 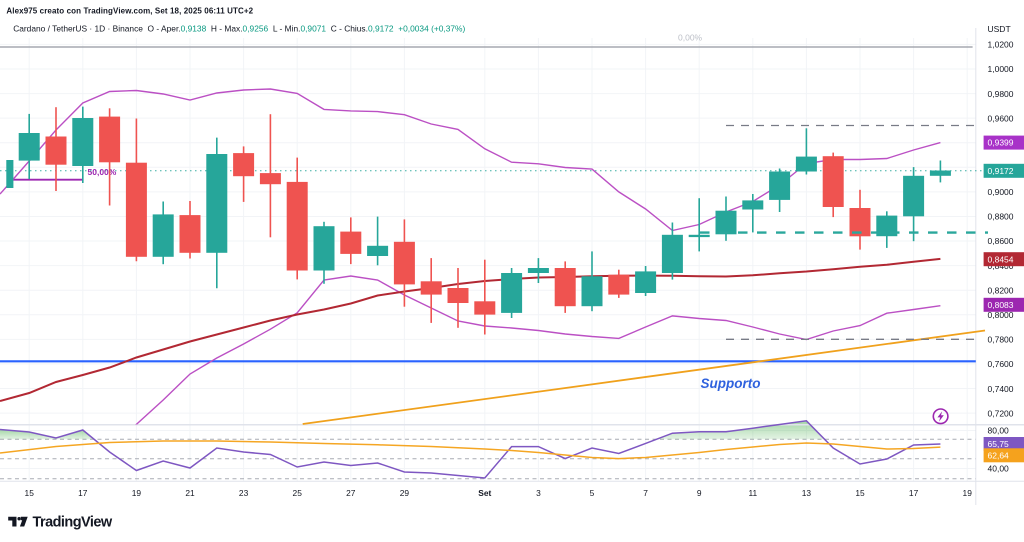 I want to click on svg-text: 0,7600, so click(x=1001, y=364).